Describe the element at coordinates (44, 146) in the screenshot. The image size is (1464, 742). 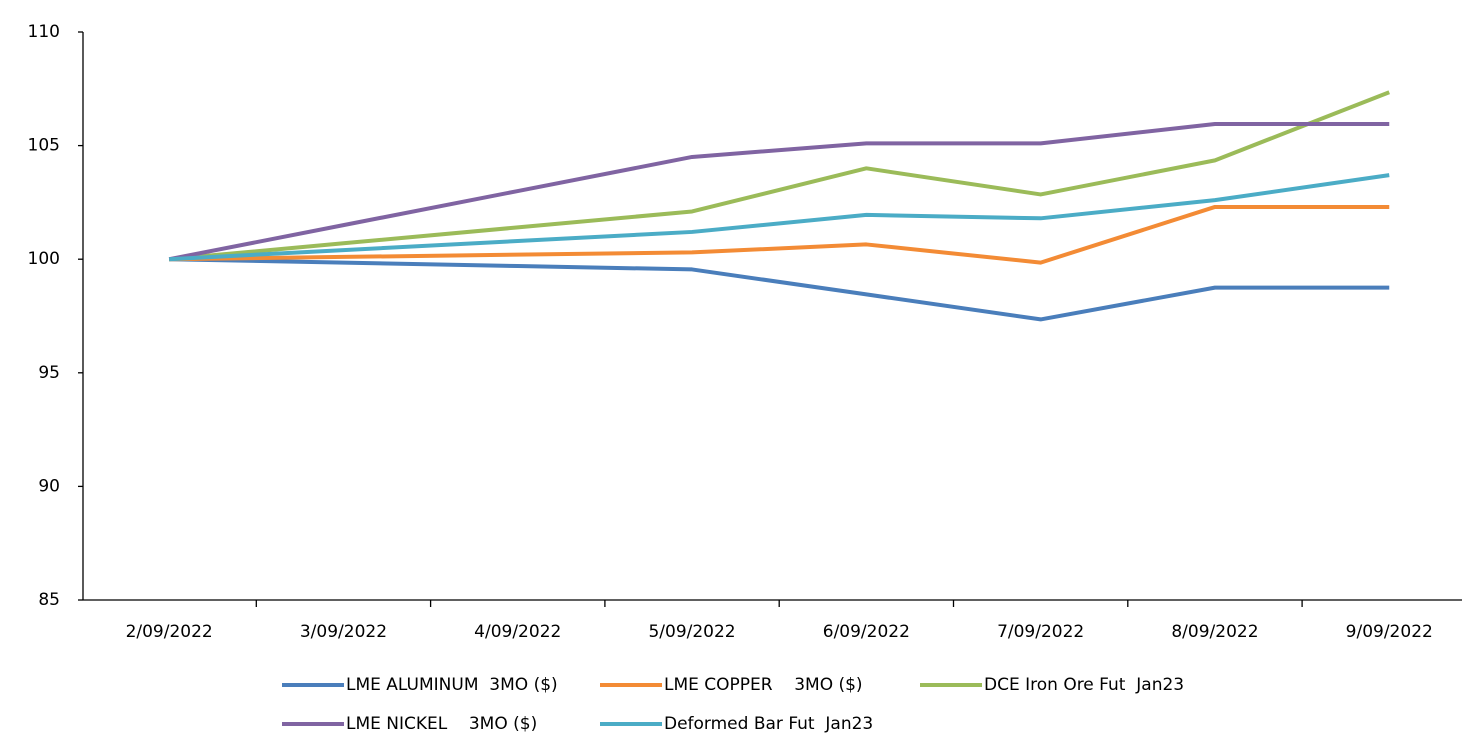
I see `y-tick-label: 105` at that location.